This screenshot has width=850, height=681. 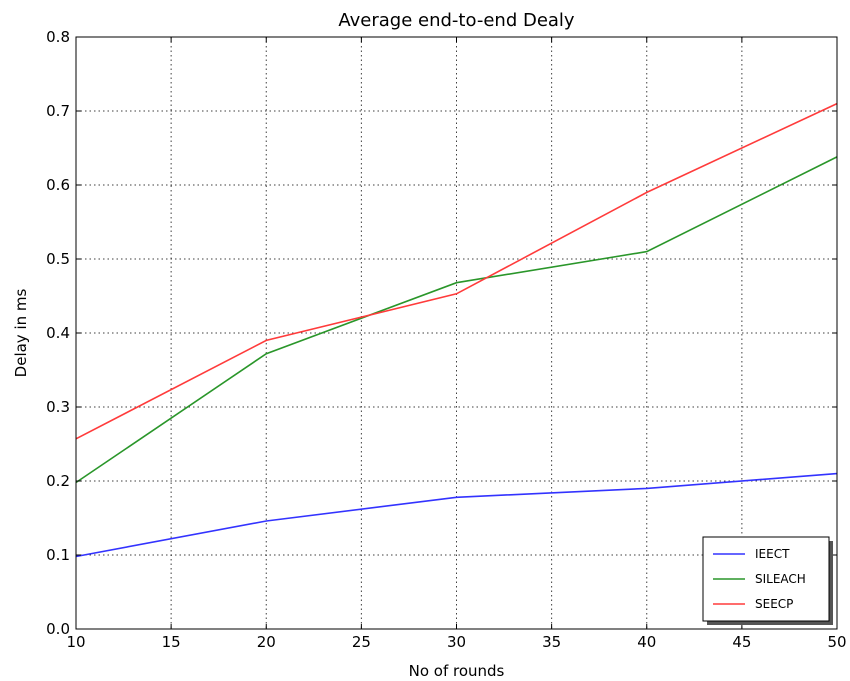 What do you see at coordinates (171, 642) in the screenshot?
I see `x-tick-label: 15` at bounding box center [171, 642].